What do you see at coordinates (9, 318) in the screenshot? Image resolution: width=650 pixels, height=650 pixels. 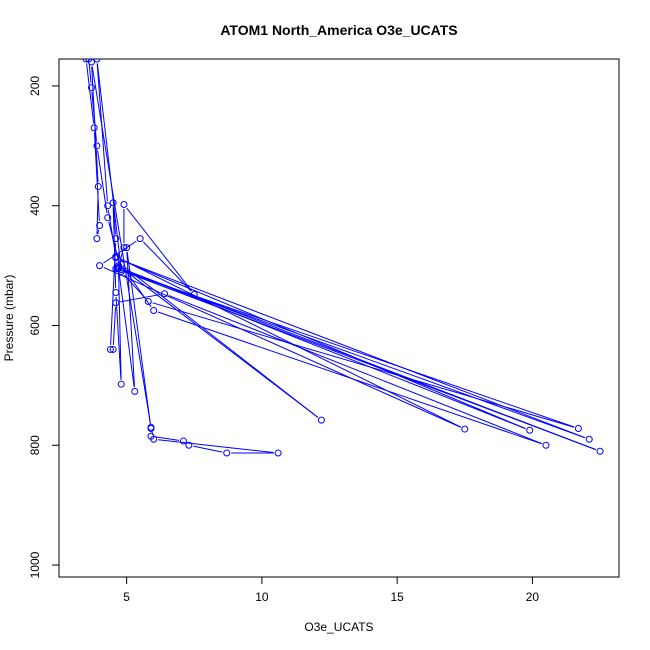 I see `y-axis-label: Pressure (mbar)` at bounding box center [9, 318].